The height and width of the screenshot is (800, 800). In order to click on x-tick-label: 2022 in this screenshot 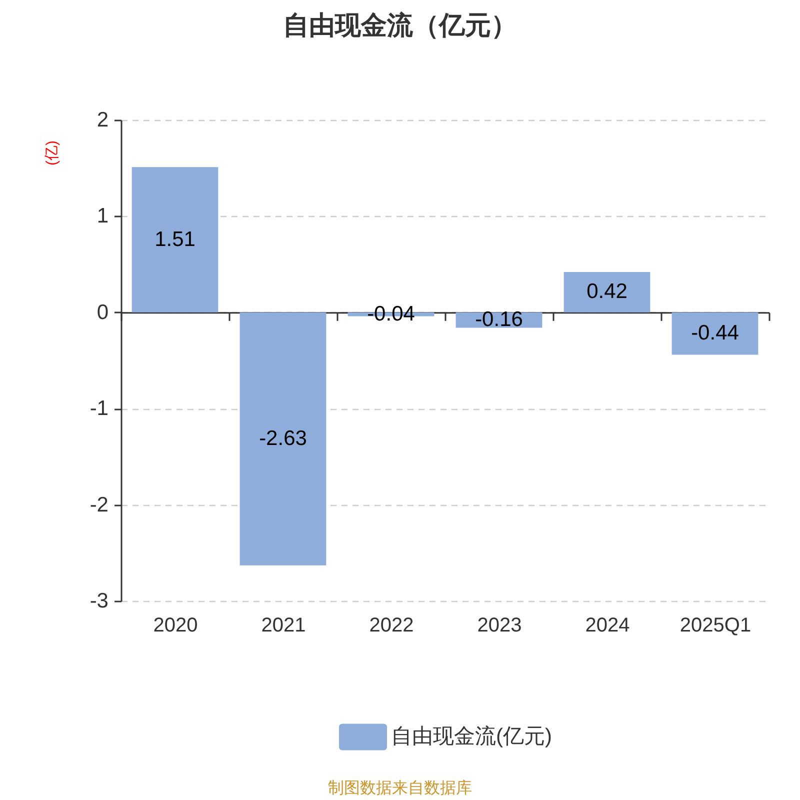, I will do `click(391, 625)`.